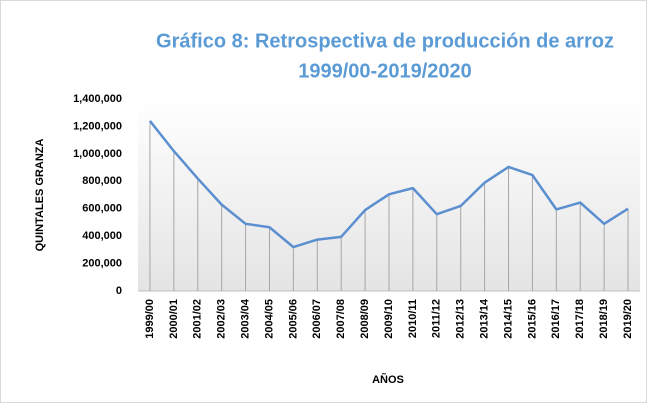 The width and height of the screenshot is (647, 403). I want to click on x-tick-label: 2004/05, so click(269, 319).